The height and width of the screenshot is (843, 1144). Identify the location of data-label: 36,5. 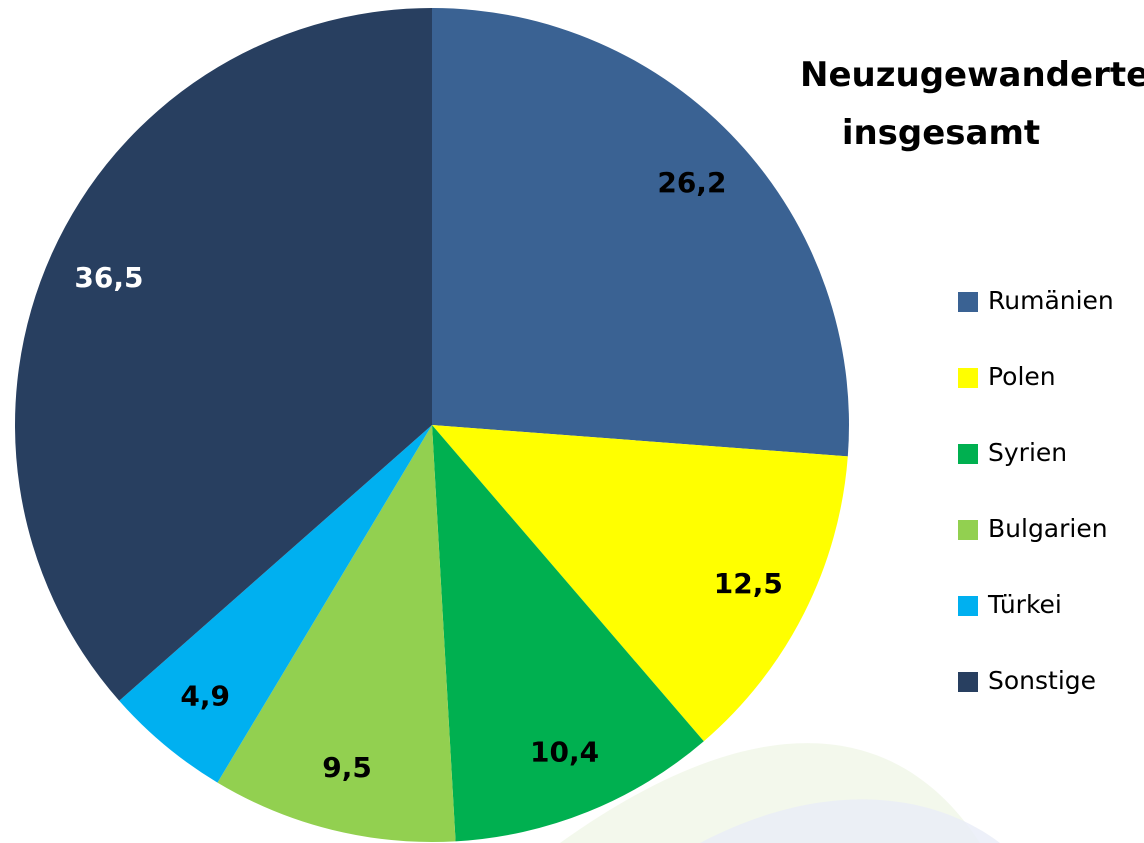
(108, 277).